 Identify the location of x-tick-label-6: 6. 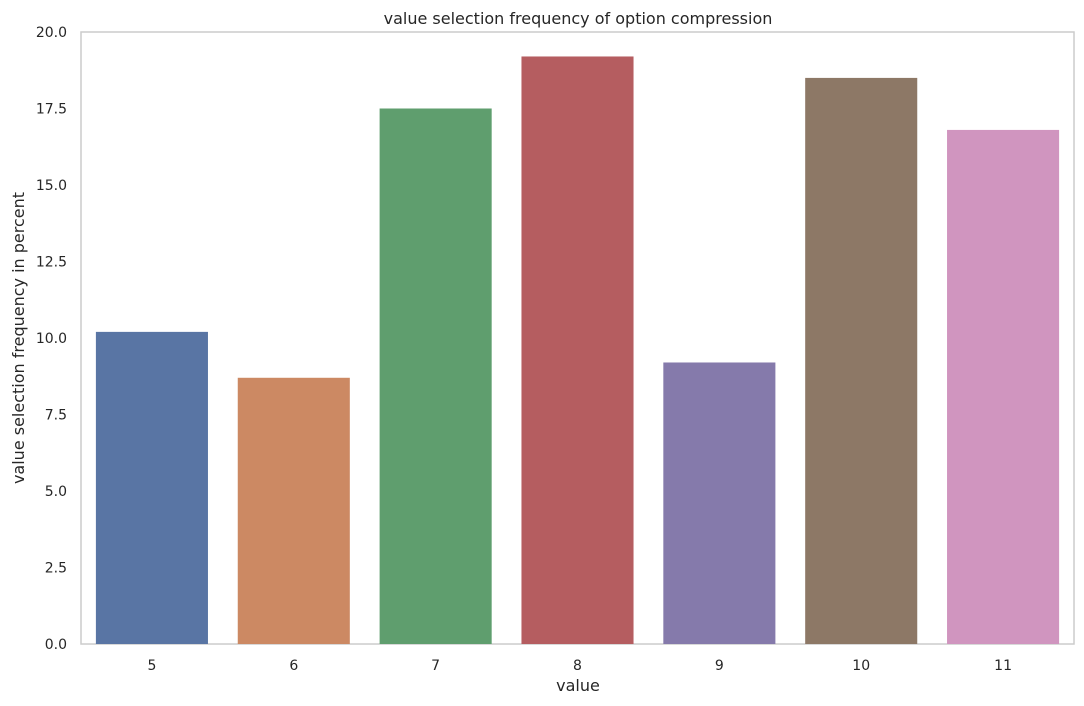
(293, 666).